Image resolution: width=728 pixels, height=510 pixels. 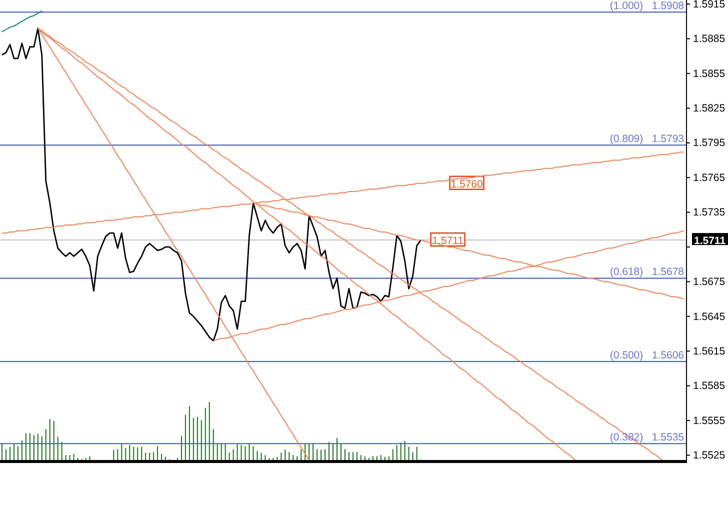 What do you see at coordinates (709, 178) in the screenshot?
I see `y-tick-label: 1.5765` at bounding box center [709, 178].